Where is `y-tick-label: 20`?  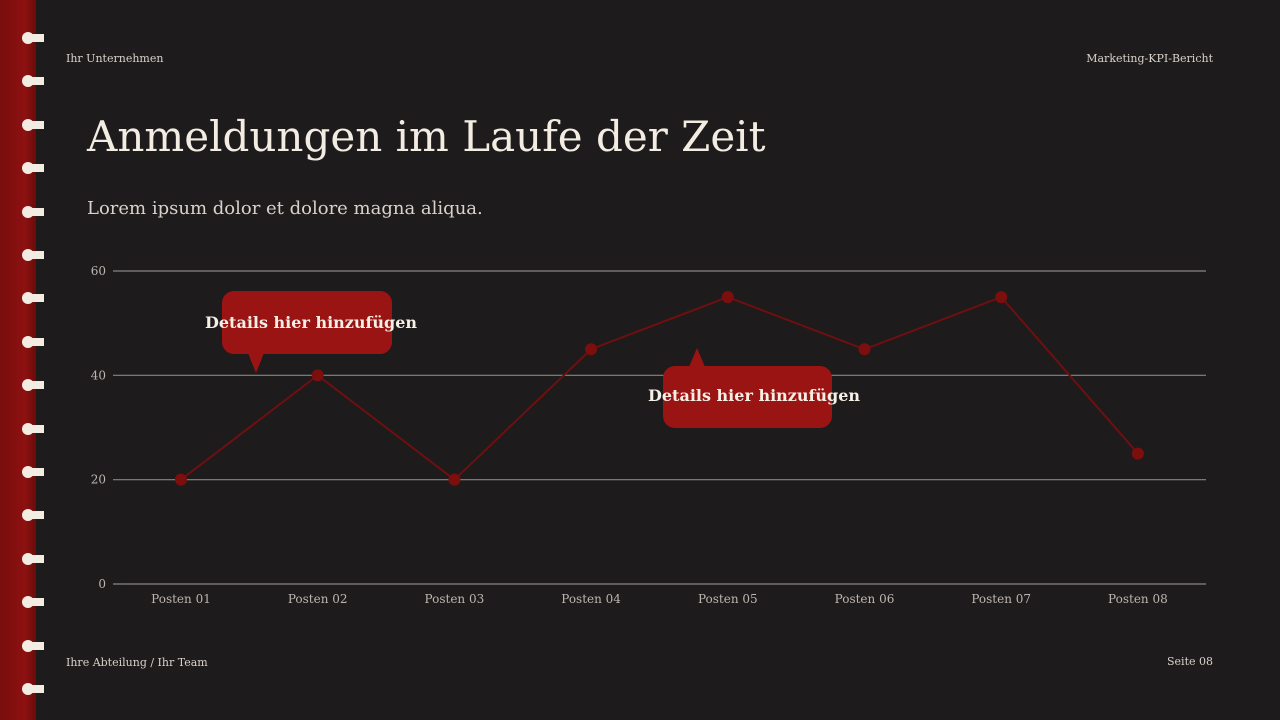 y-tick-label: 20 is located at coordinates (98, 480).